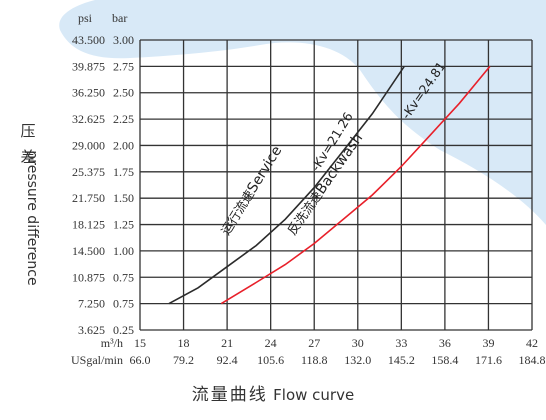 This screenshot has height=420, width=546. What do you see at coordinates (97, 360) in the screenshot?
I see `x-axis-label-usgal: USgal/min` at bounding box center [97, 360].